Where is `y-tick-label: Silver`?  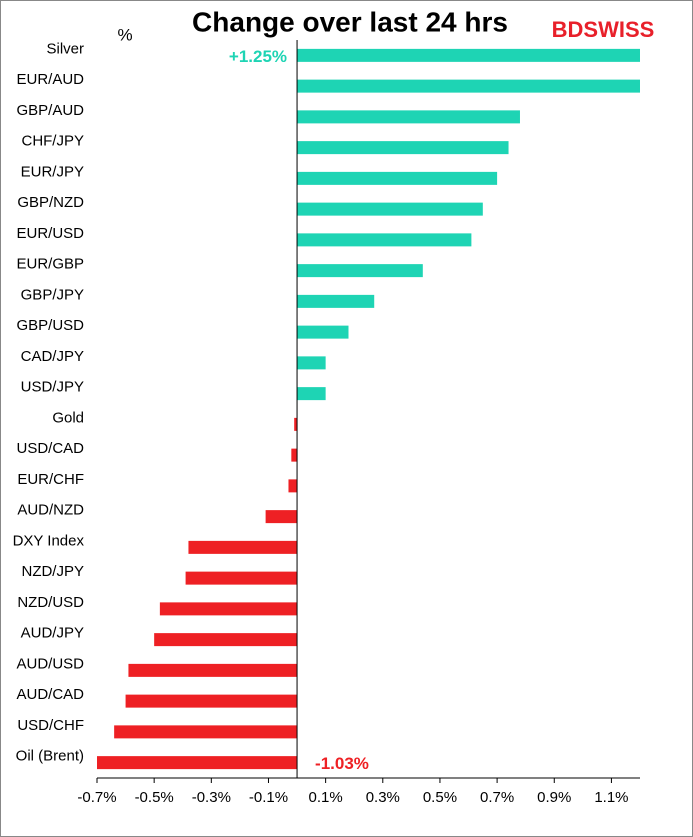
y-tick-label: Silver is located at coordinates (65, 48).